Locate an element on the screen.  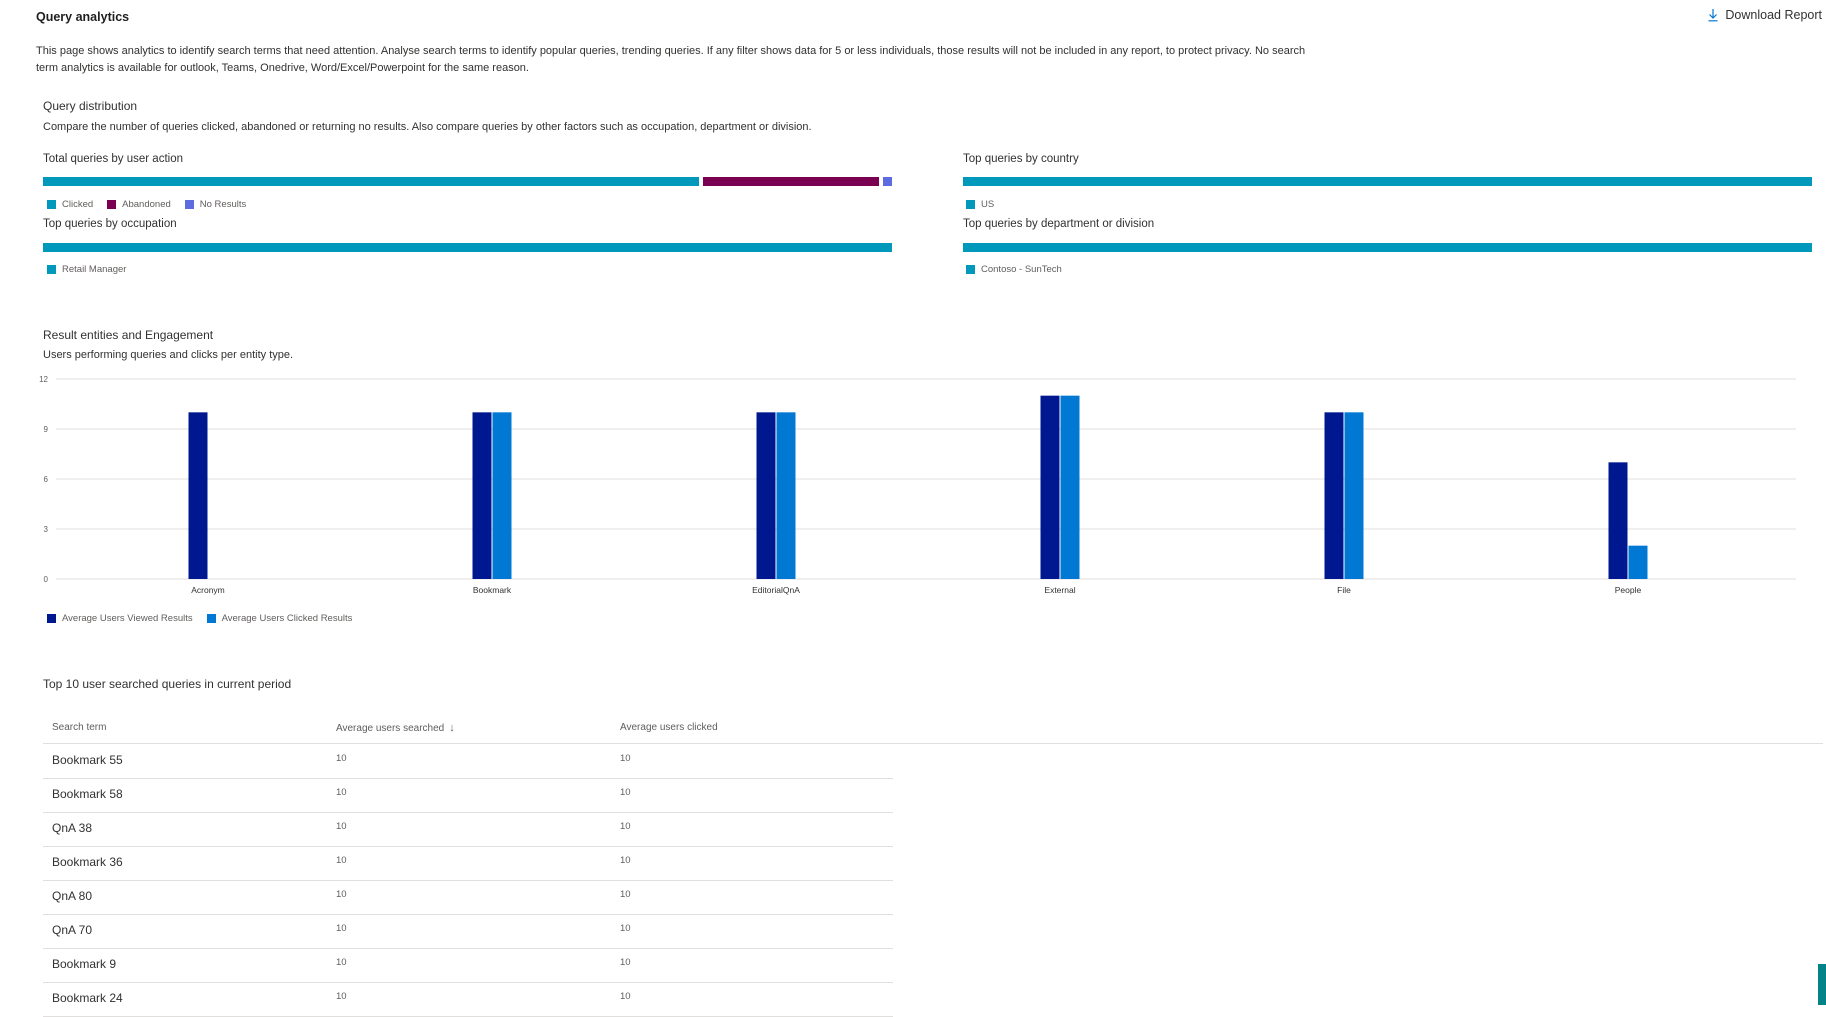
download-report-label: Download Report is located at coordinates (1773, 15).